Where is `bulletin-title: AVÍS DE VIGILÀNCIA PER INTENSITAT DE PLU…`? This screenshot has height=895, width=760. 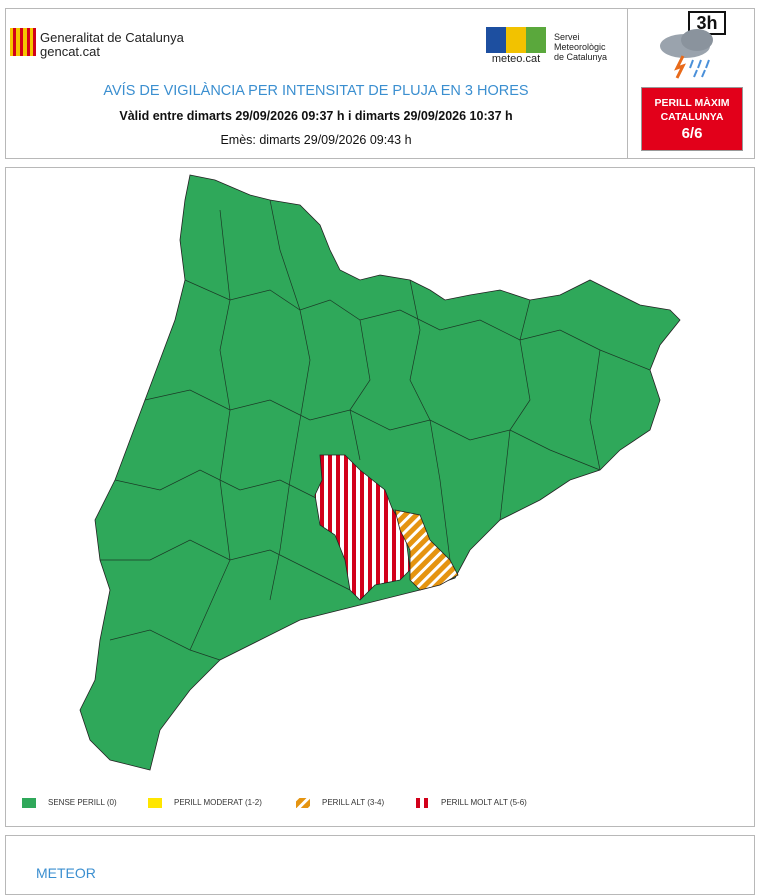 bulletin-title: AVÍS DE VIGILÀNCIA PER INTENSITAT DE PLU… is located at coordinates (316, 91).